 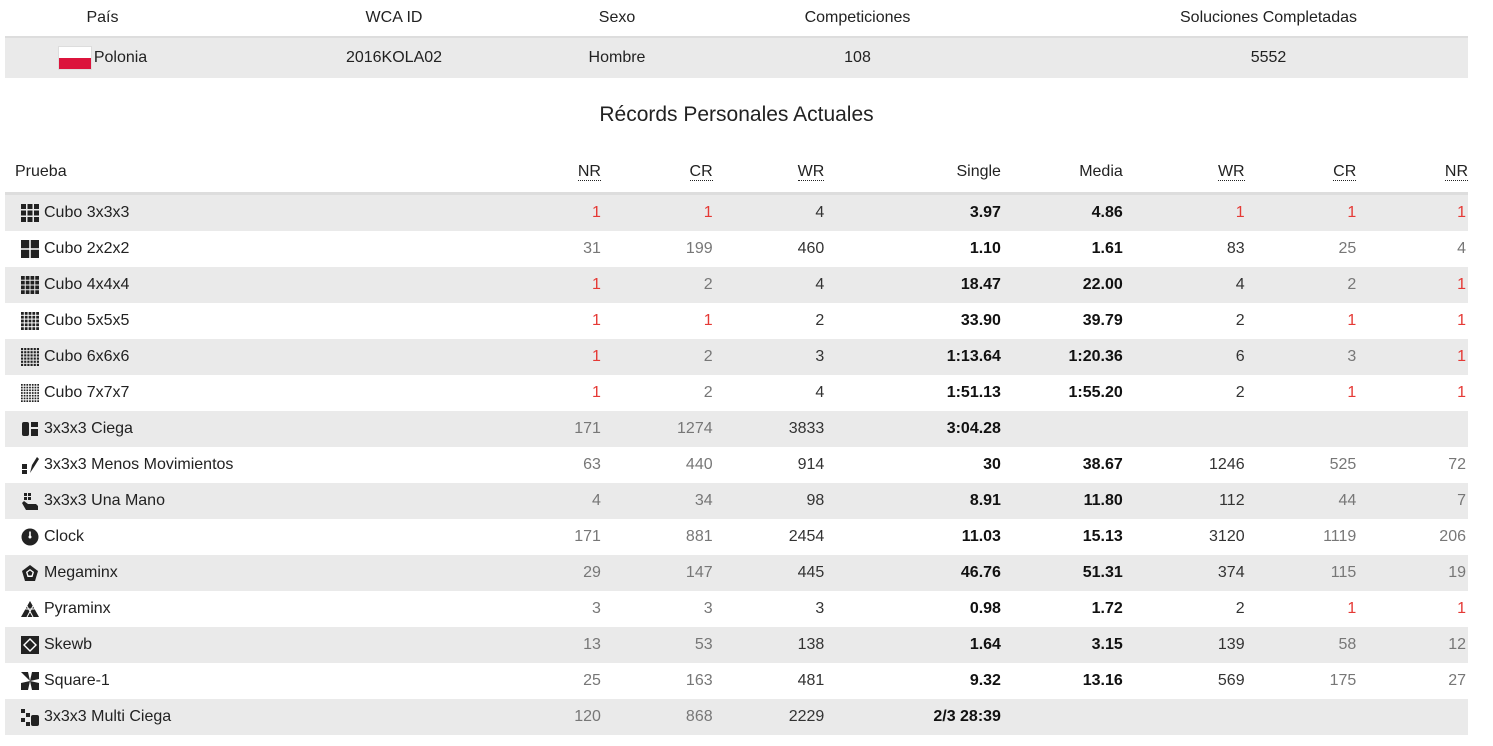 I want to click on single-cell: 1:51.13, so click(x=973, y=392).